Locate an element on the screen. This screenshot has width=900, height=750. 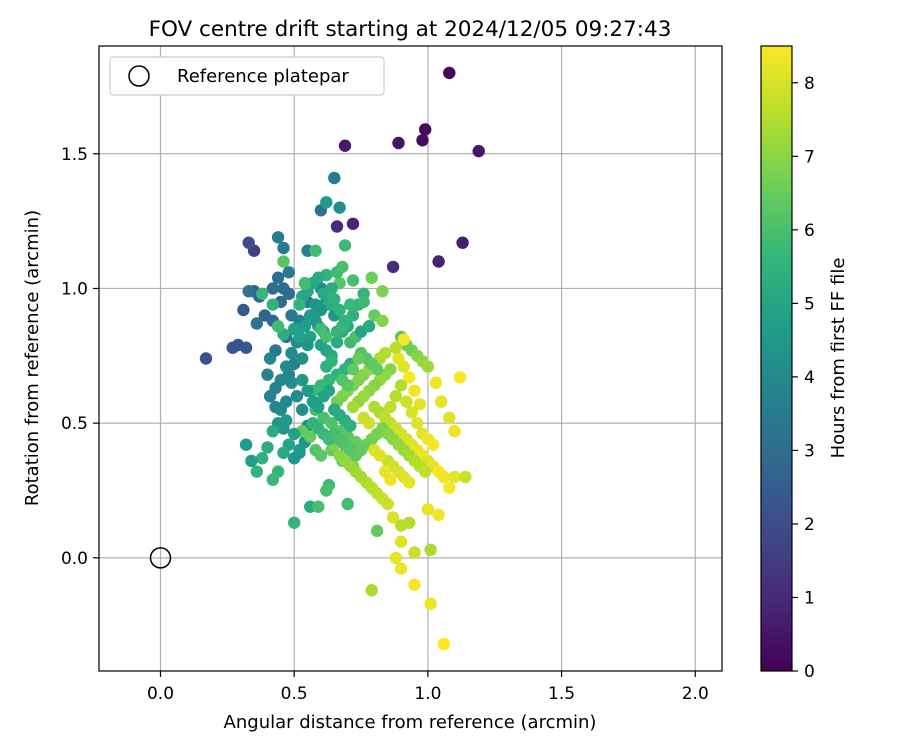
legend-box is located at coordinates (247, 76).